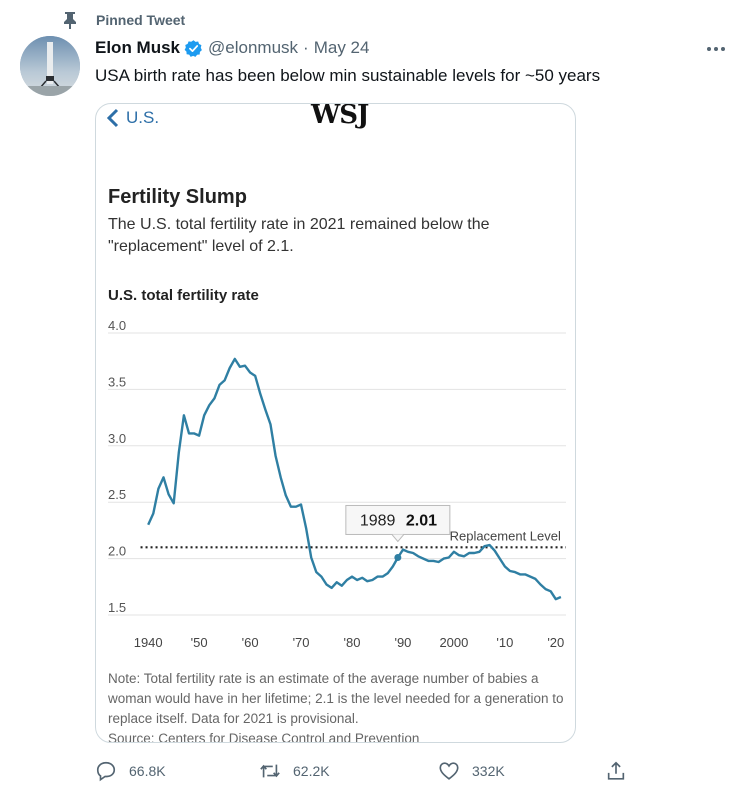 Image resolution: width=745 pixels, height=800 pixels. I want to click on like-button: 332K, so click(471, 771).